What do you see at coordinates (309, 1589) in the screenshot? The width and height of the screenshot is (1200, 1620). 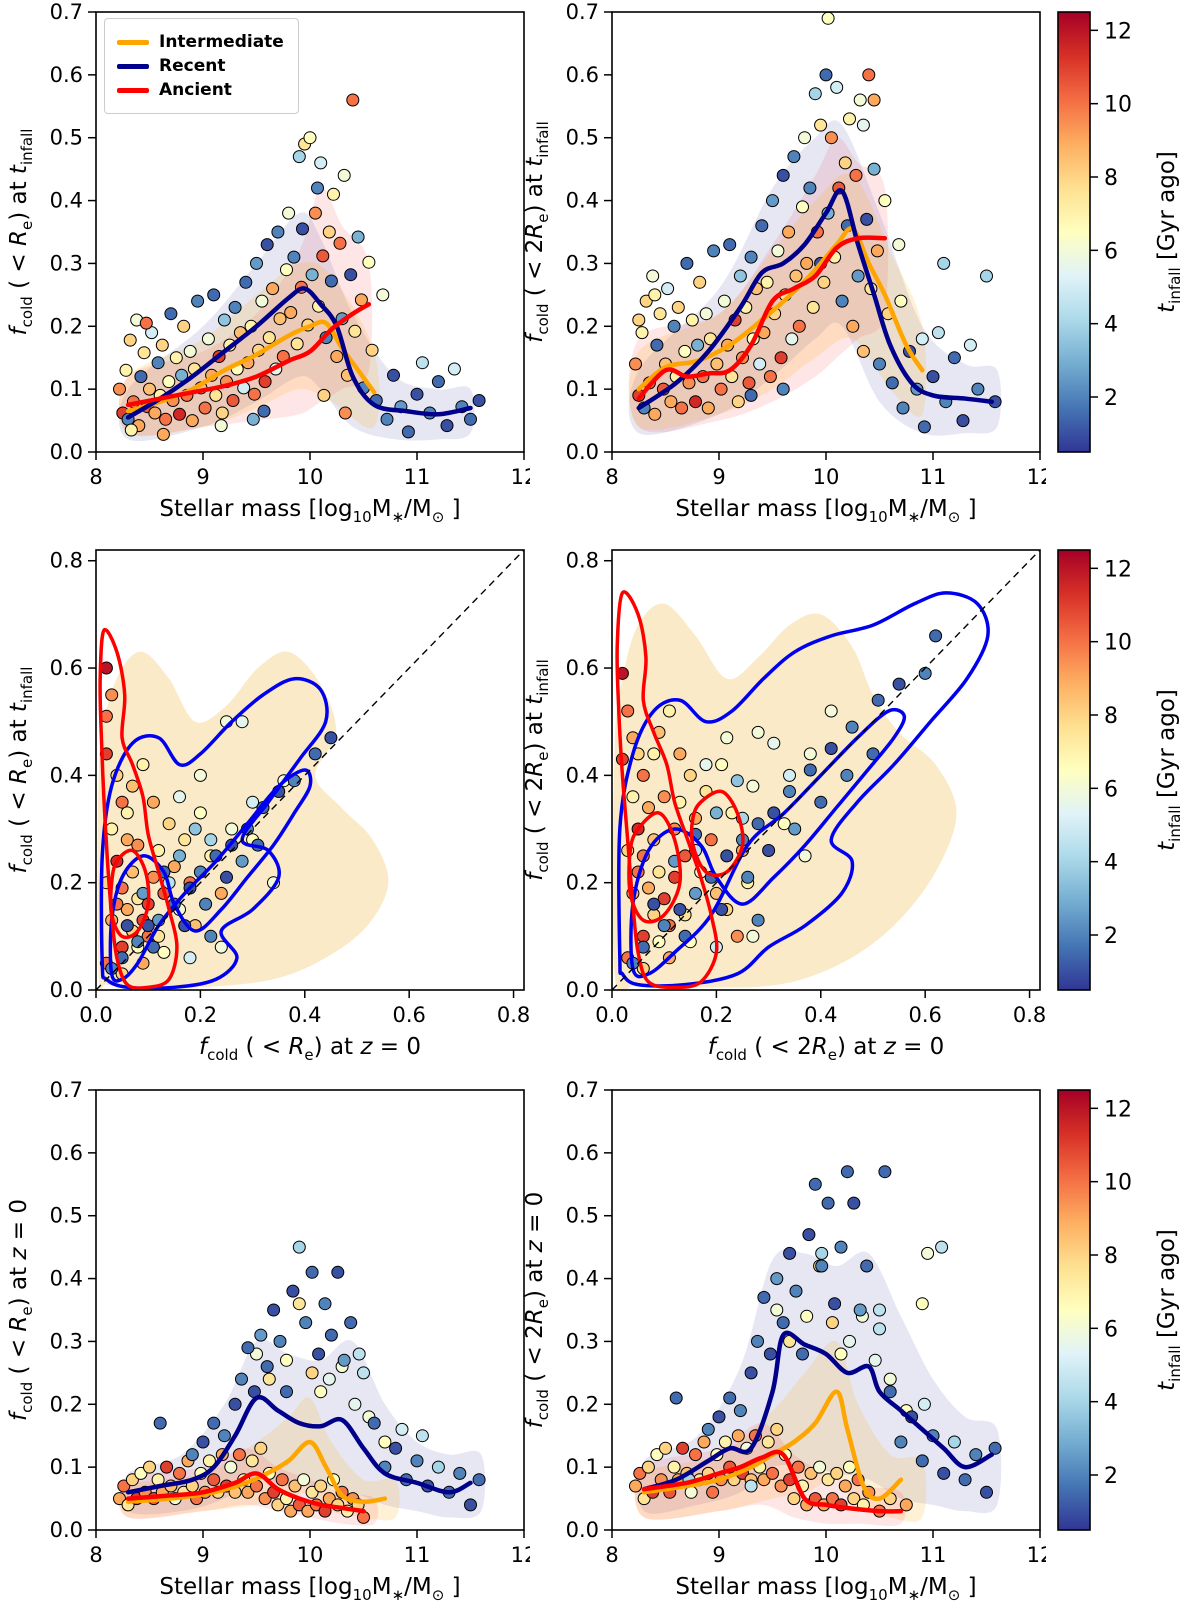 I see `x-axis-label: Stellar mass [log10M∗/M⊙ ]` at bounding box center [309, 1589].